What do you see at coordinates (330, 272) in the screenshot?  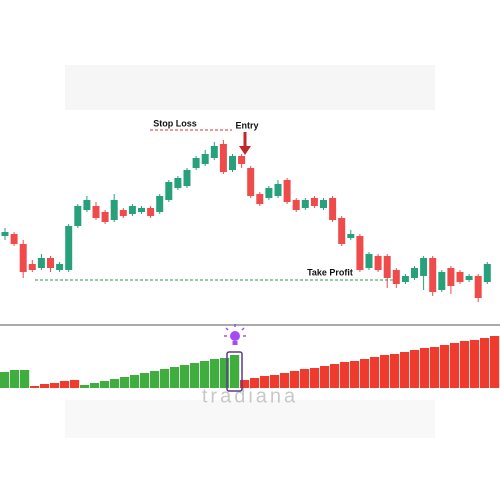 I see `take-profit-label: Take Profit` at bounding box center [330, 272].